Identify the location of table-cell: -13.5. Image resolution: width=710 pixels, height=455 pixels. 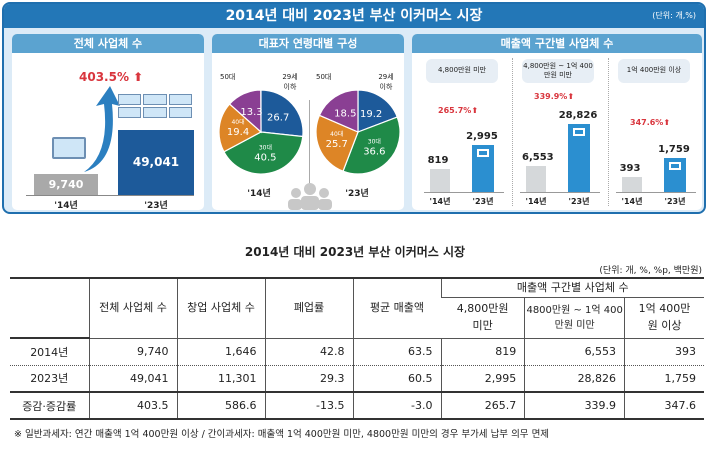
(308, 405).